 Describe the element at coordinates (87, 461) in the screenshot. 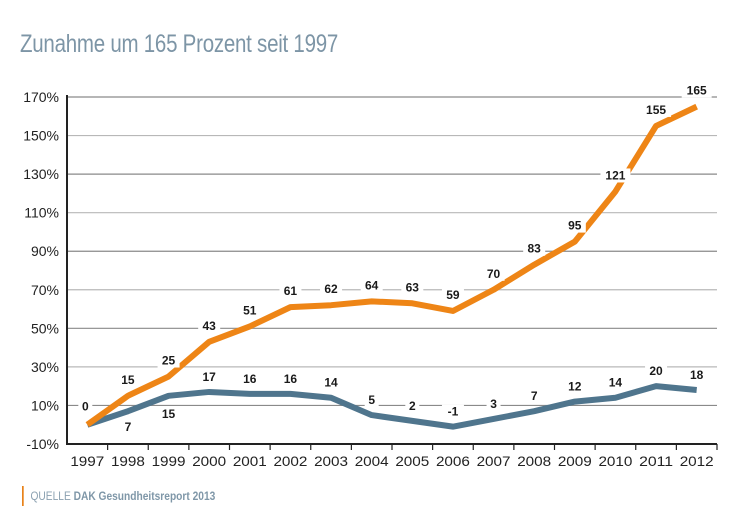

I see `x-tick-label: 1997` at that location.